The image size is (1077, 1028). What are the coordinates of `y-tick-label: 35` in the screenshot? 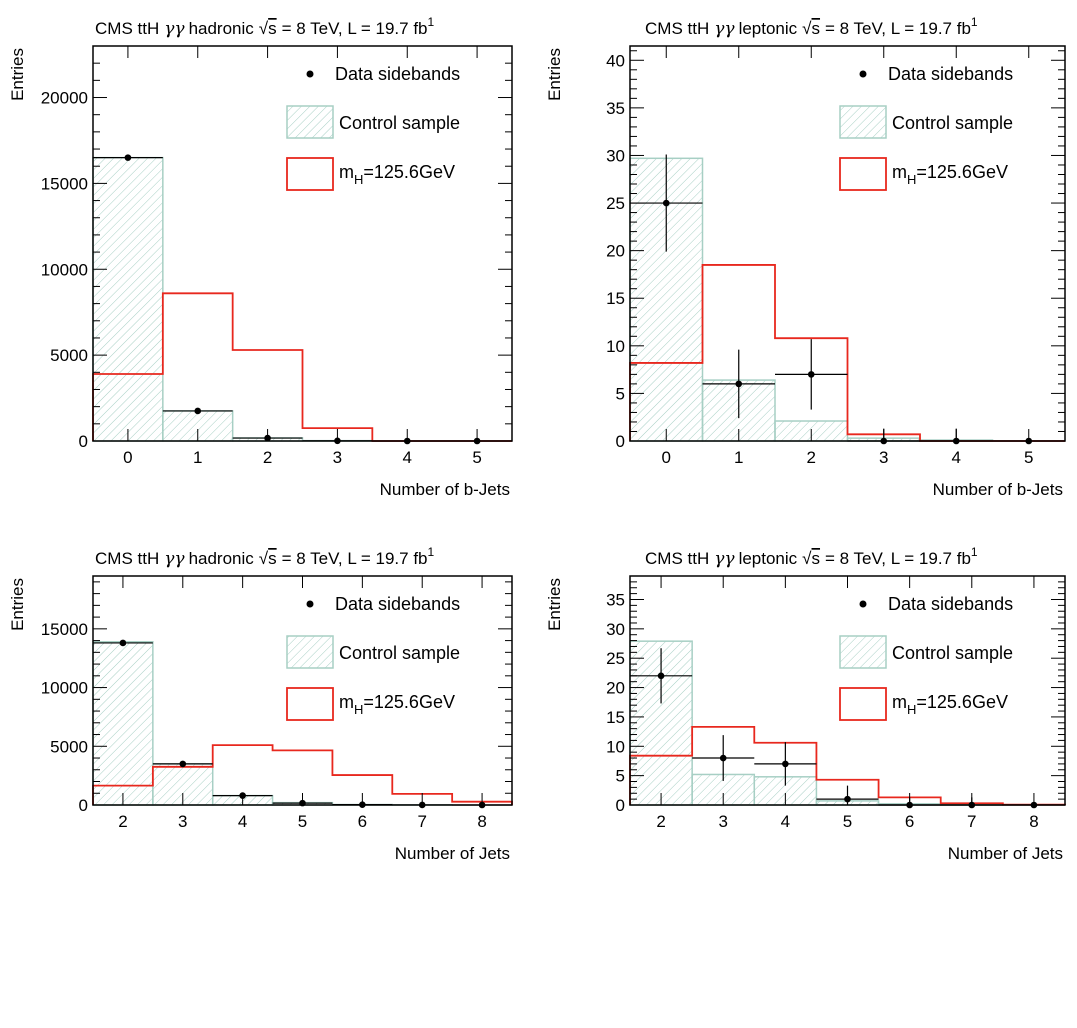 It's located at (615, 108).